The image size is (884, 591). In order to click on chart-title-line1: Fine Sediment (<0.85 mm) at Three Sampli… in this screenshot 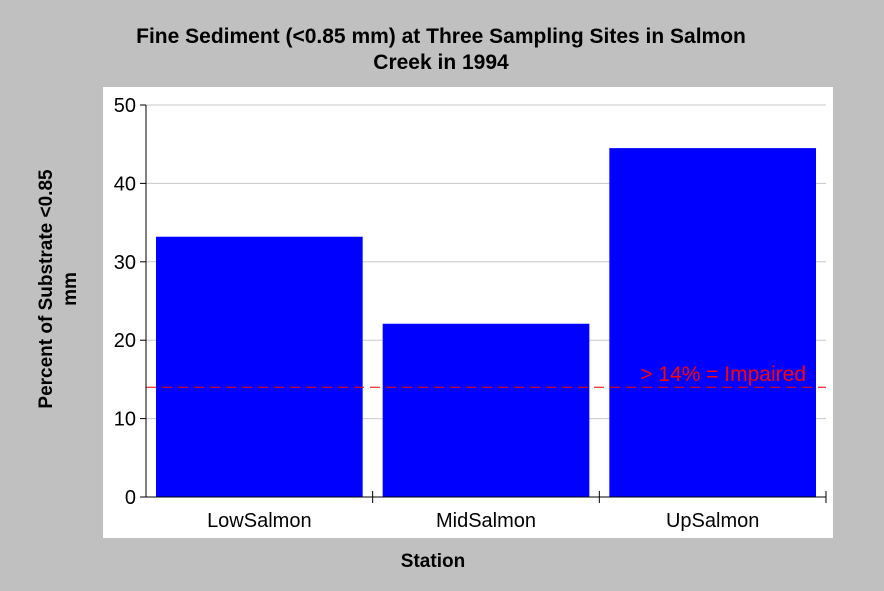, I will do `click(441, 36)`.